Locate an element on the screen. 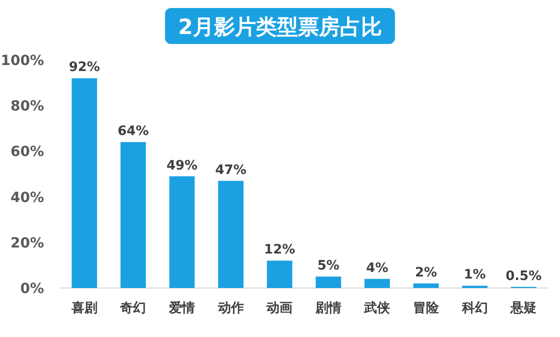  x-tick-label: 剧情 is located at coordinates (328, 308).